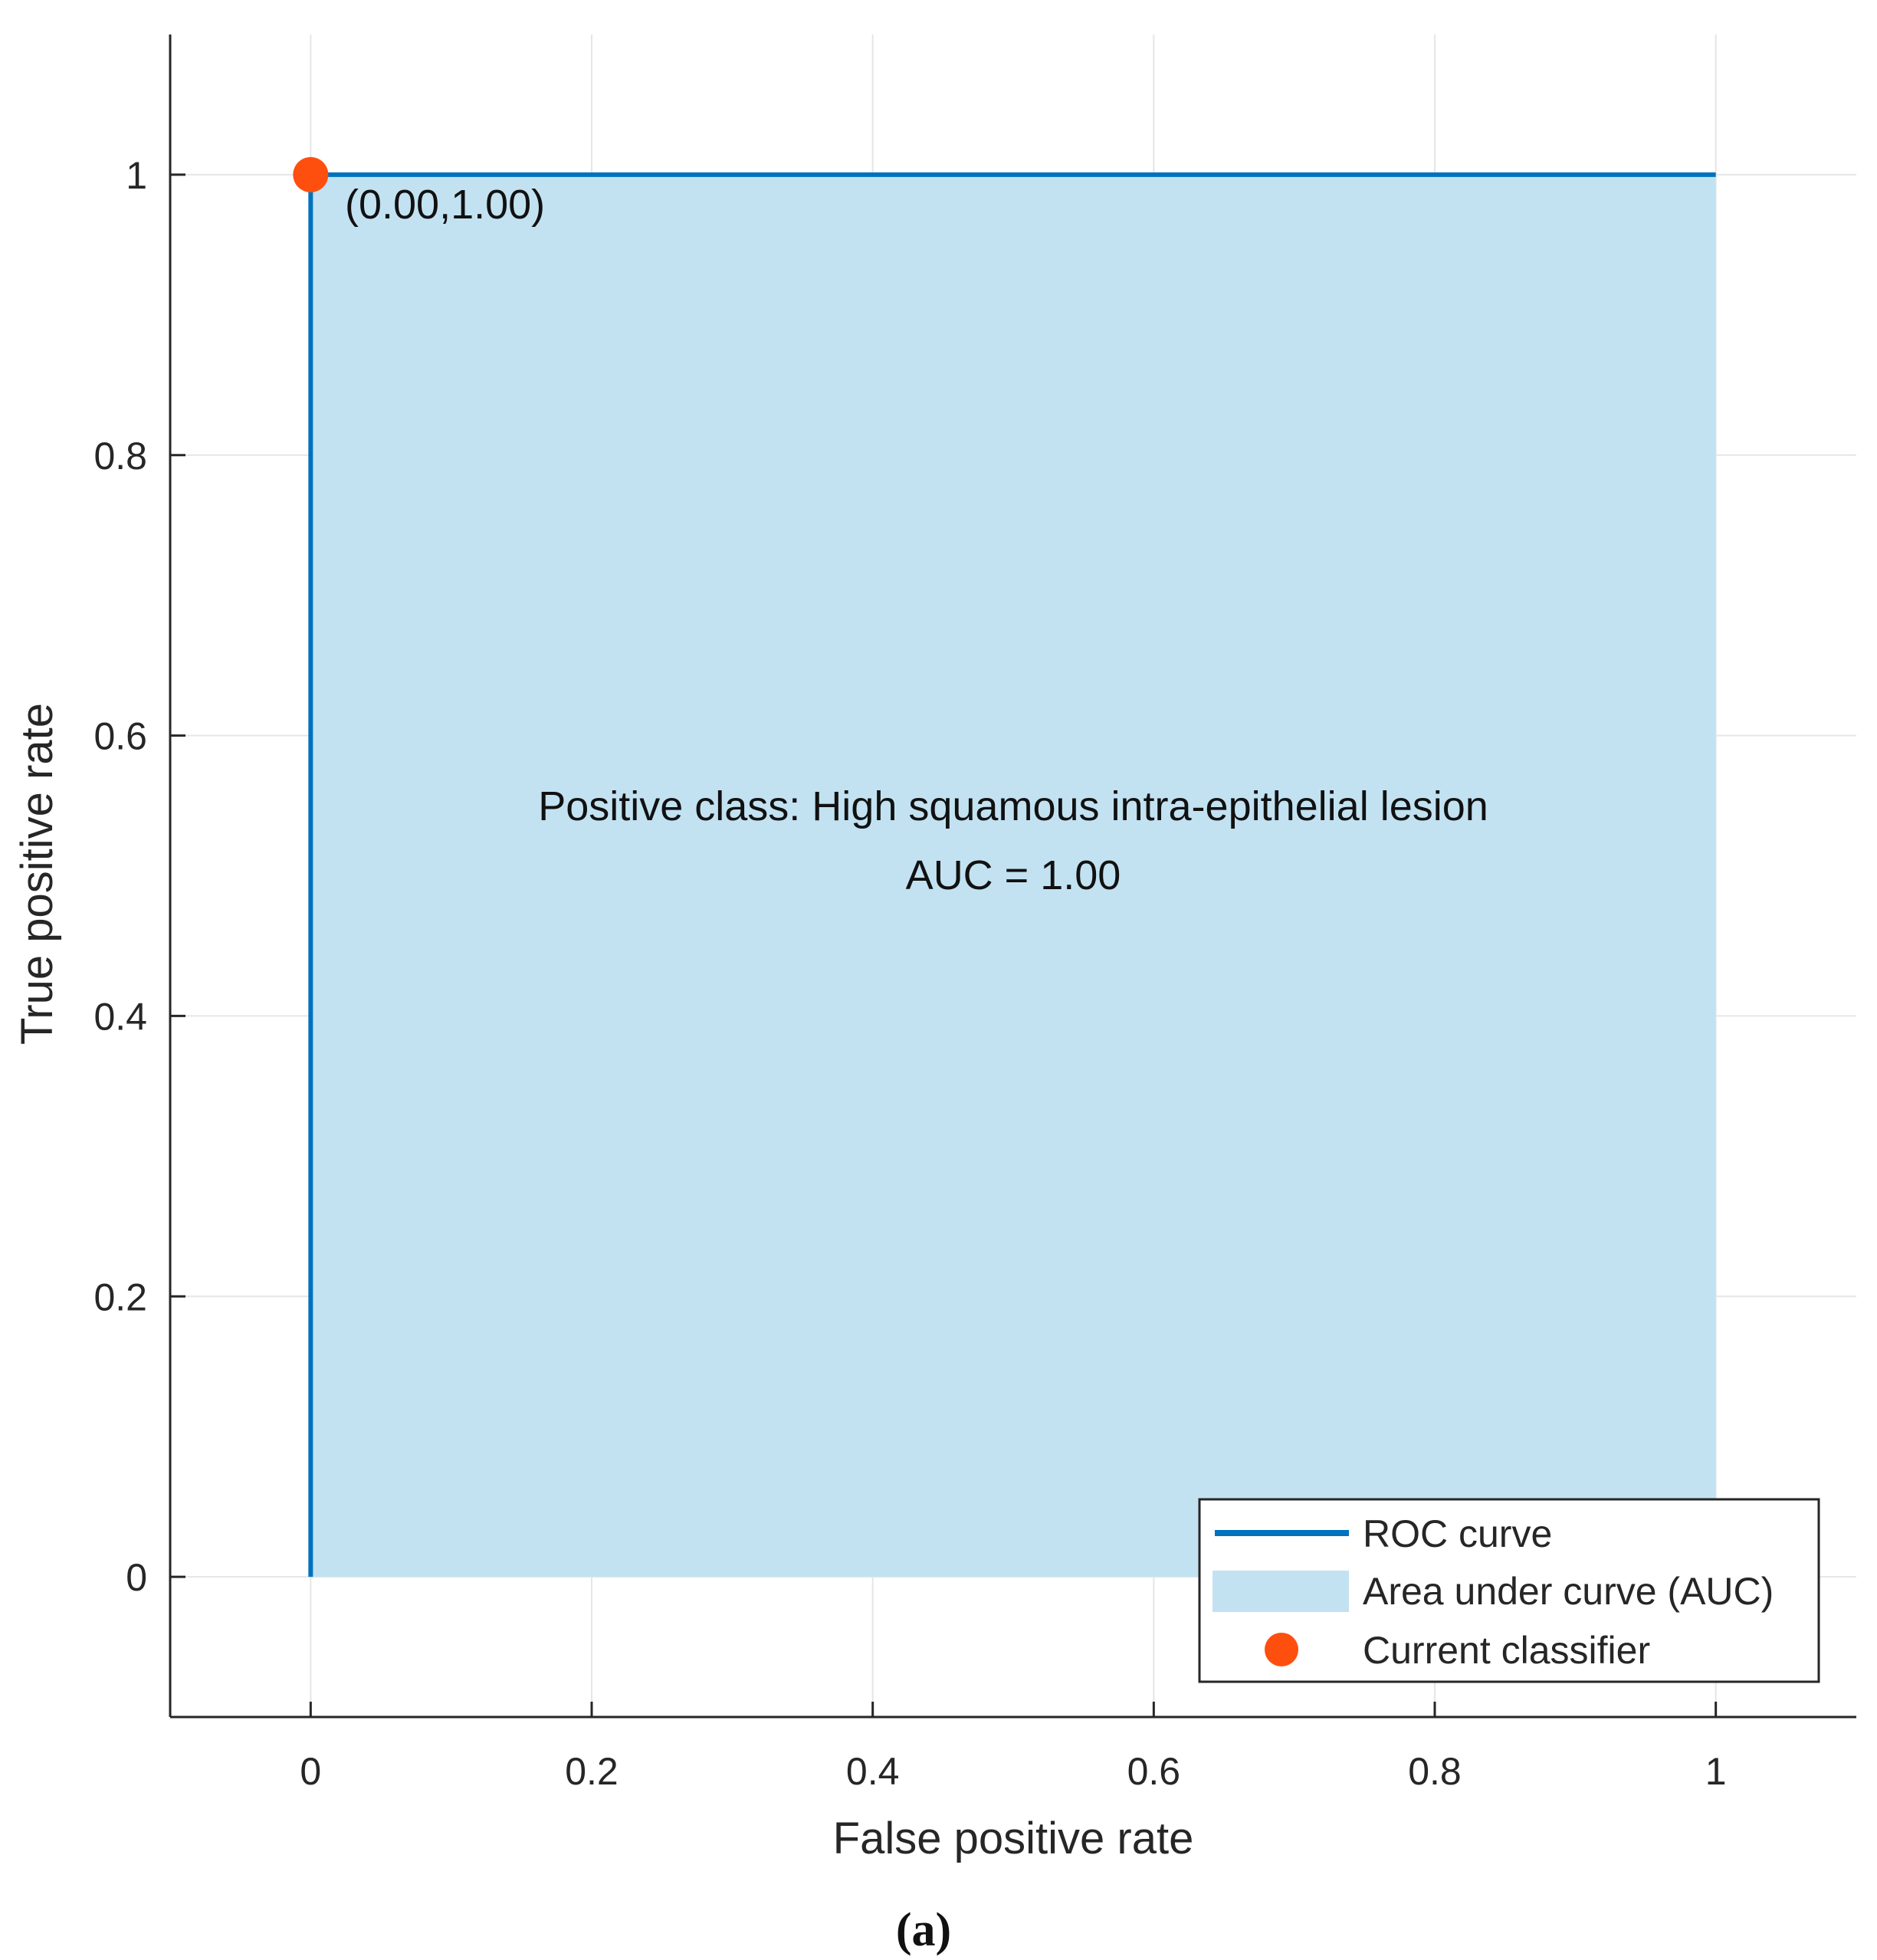  I want to click on y-tick-label: 0.6, so click(120, 736).